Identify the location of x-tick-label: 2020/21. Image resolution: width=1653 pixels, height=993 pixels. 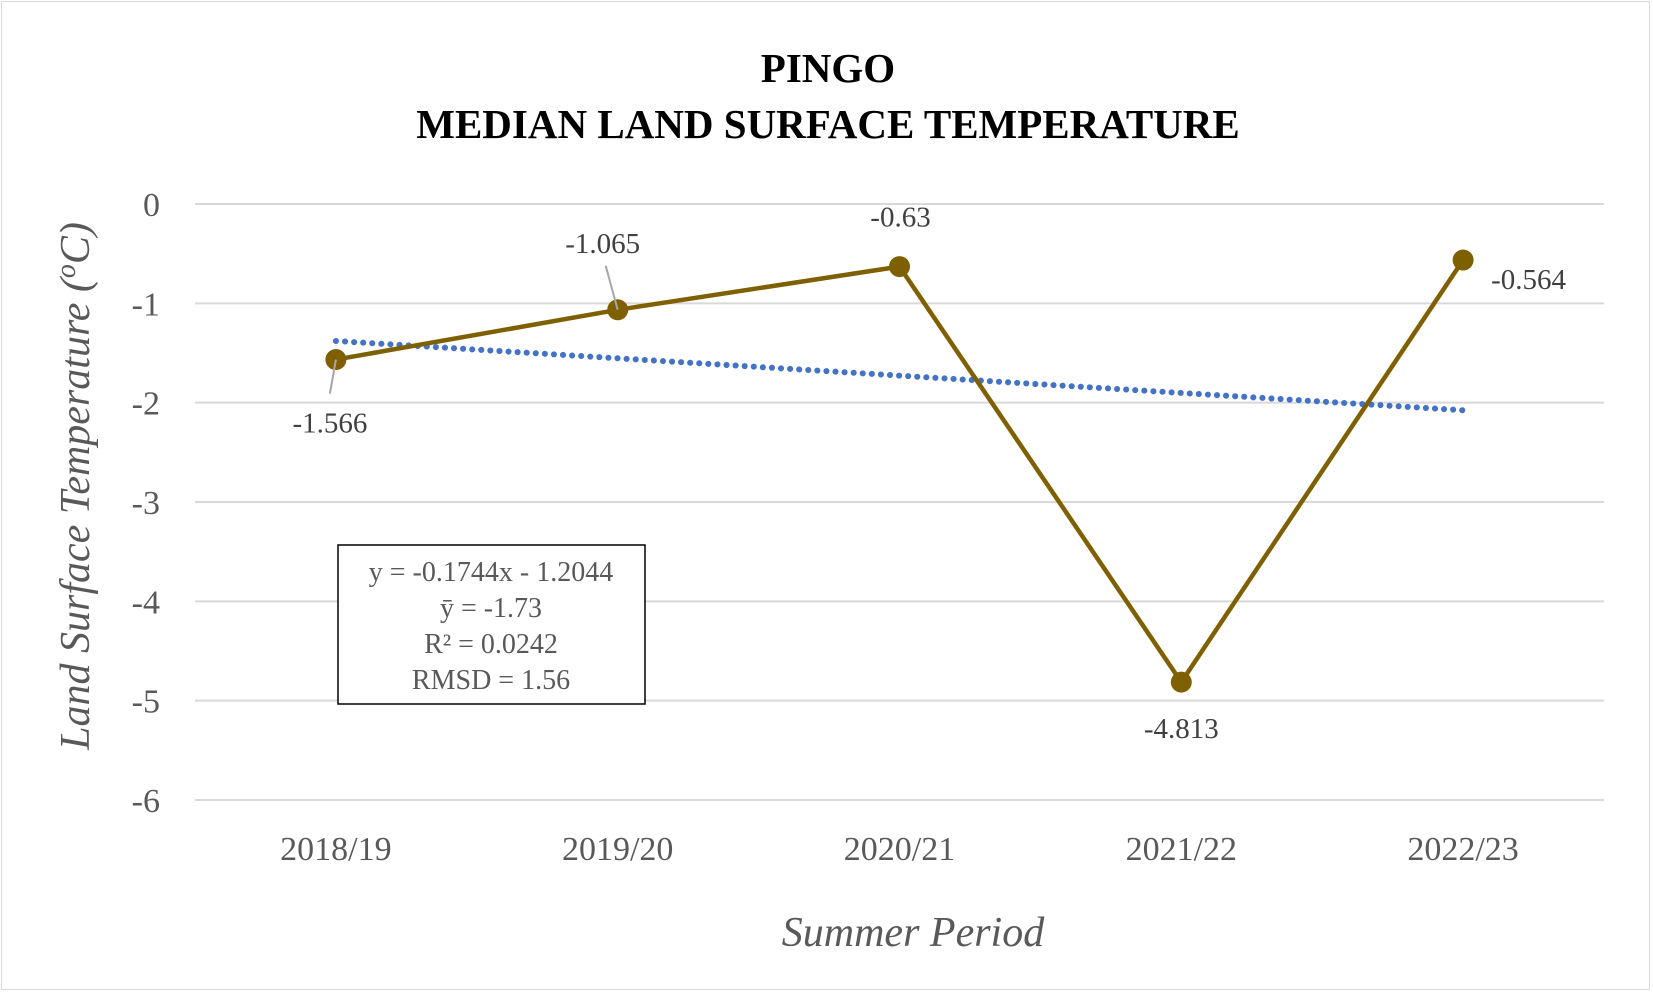
(899, 849).